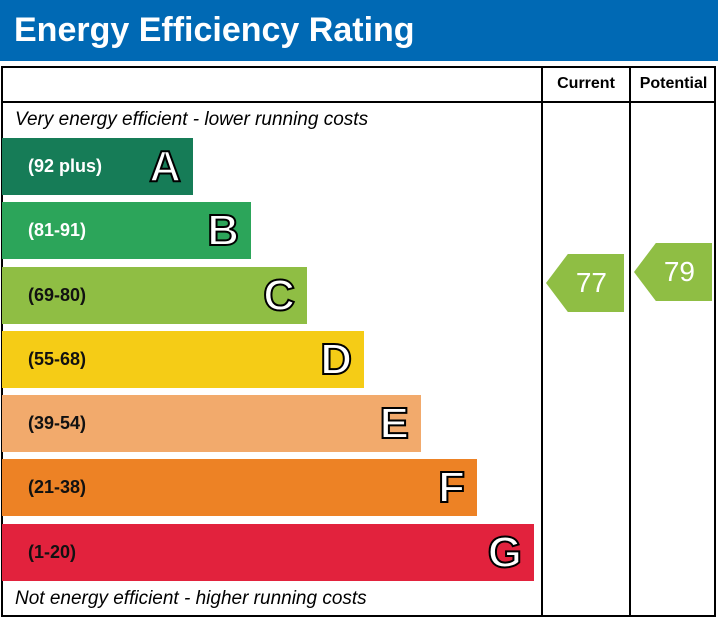  What do you see at coordinates (165, 166) in the screenshot?
I see `band-letter: A` at bounding box center [165, 166].